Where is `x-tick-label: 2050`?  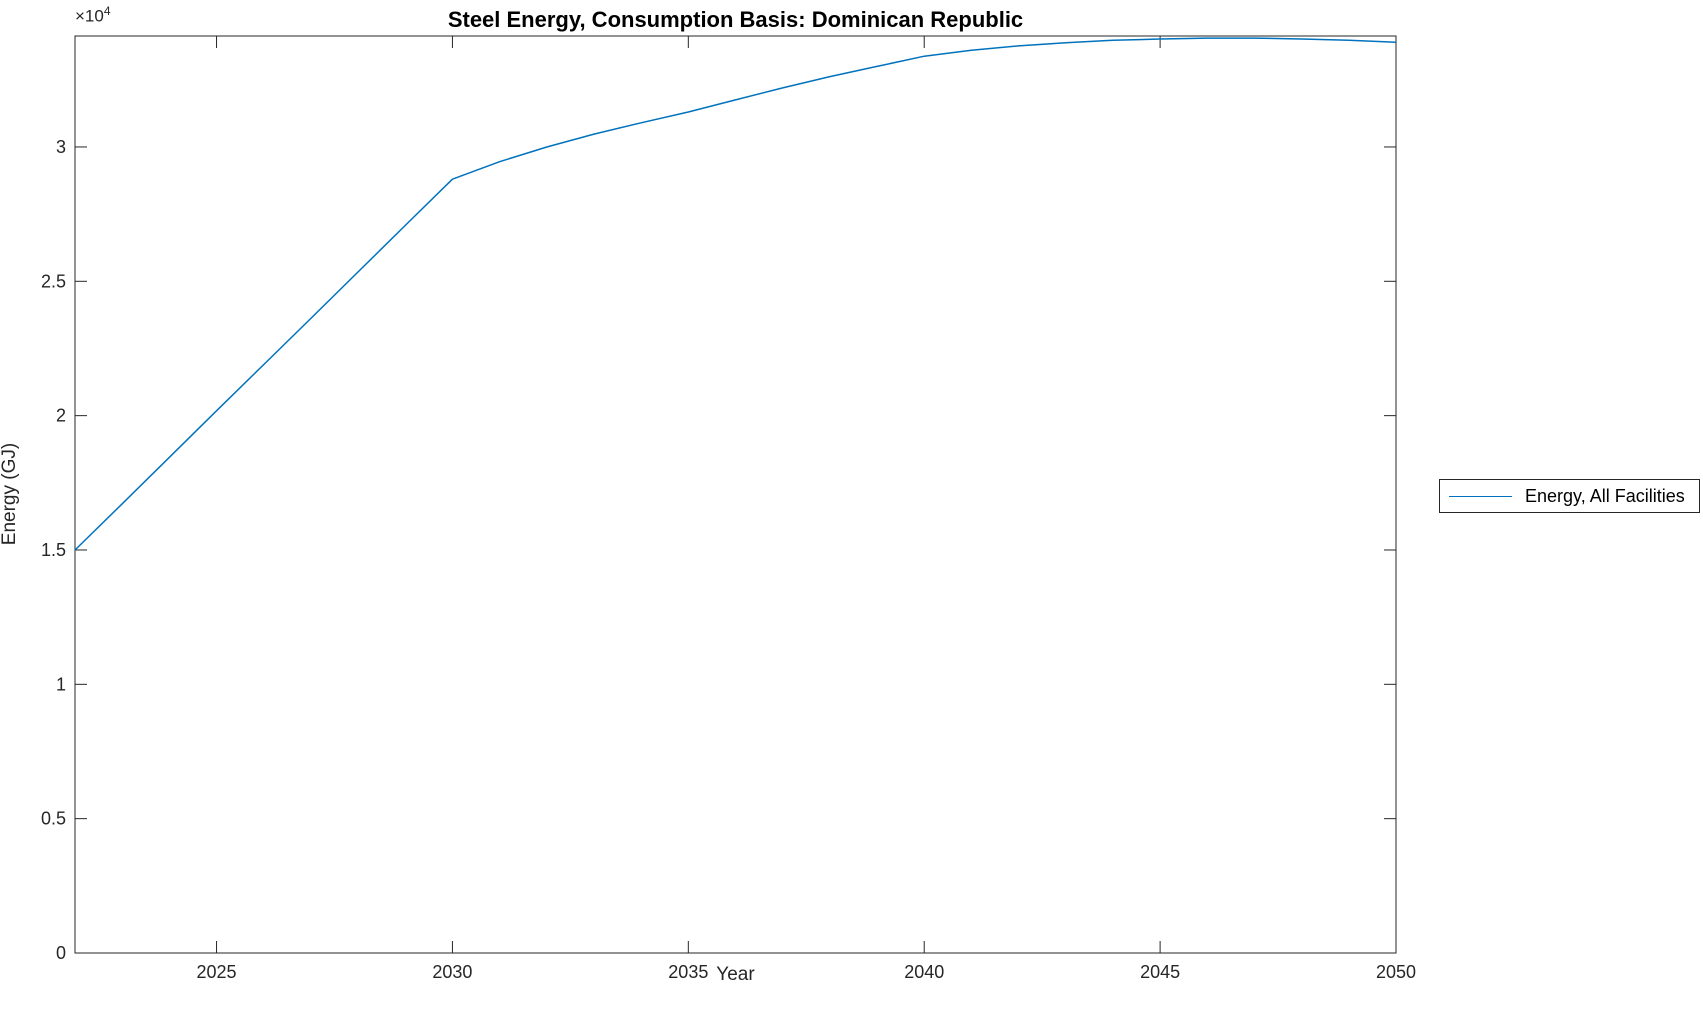
x-tick-label: 2050 is located at coordinates (1396, 972).